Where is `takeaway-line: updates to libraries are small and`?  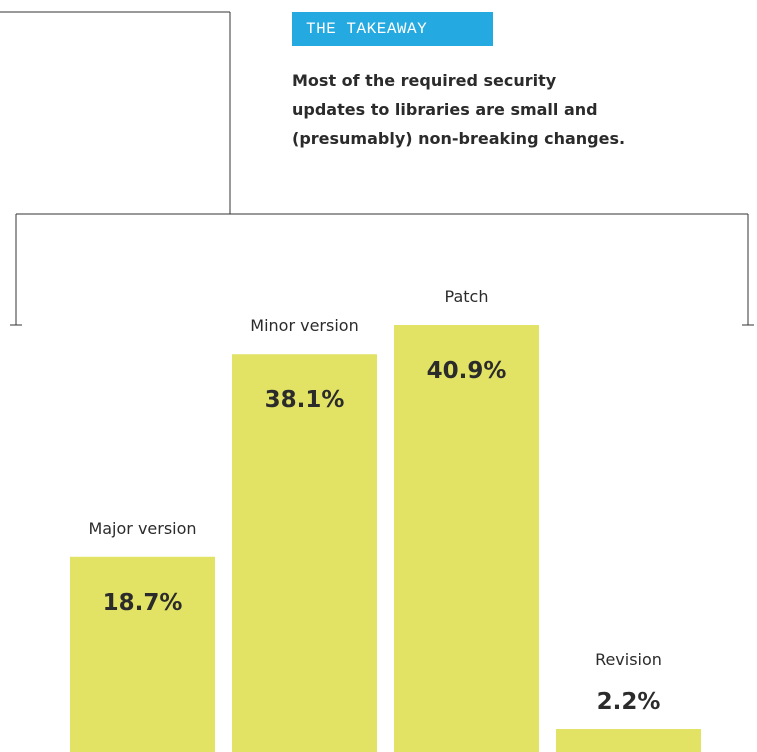 takeaway-line: updates to libraries are small and is located at coordinates (445, 109).